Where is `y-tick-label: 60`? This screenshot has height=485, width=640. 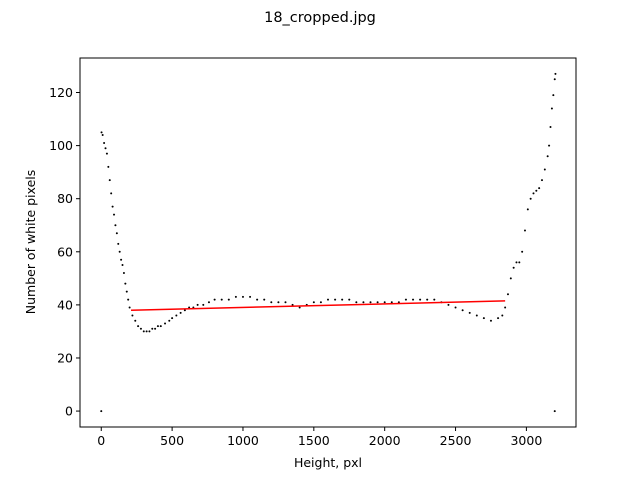
y-tick-label: 60 is located at coordinates (65, 251).